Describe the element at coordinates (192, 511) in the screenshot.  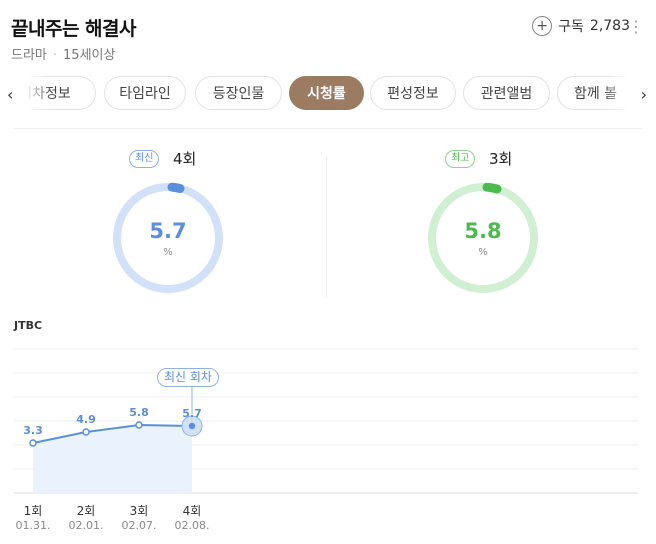
I see `x-tick-label: 4회` at that location.